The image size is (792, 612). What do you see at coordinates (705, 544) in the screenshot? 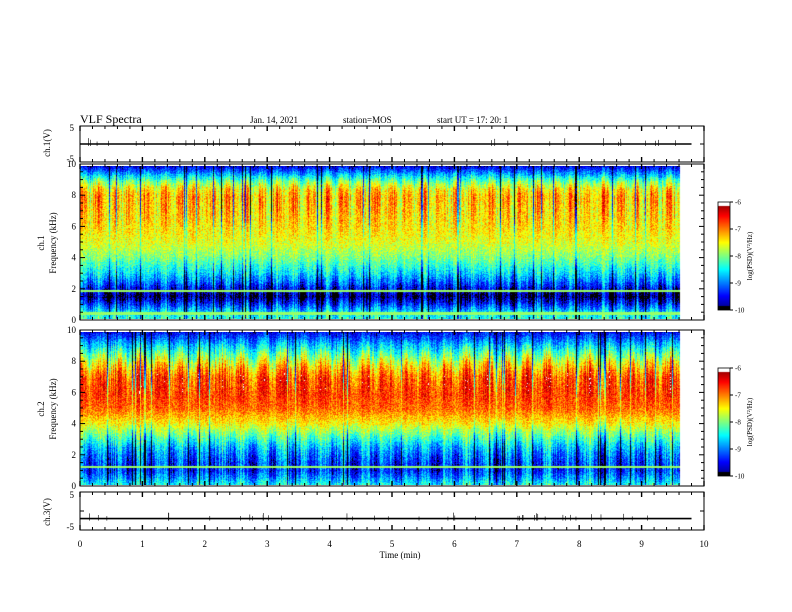
I see `time-tick-label: 10` at bounding box center [705, 544].